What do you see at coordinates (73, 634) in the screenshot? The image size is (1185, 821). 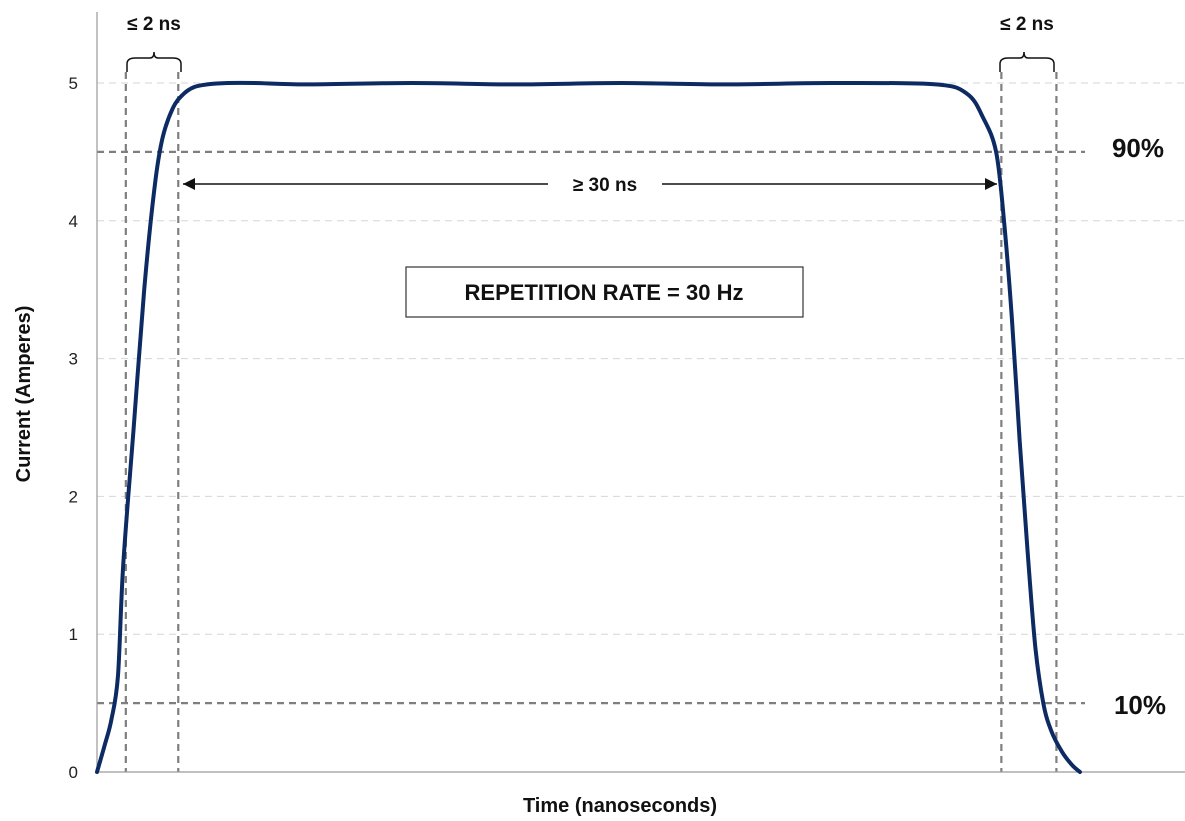 I see `y-tick-label-1: 1` at bounding box center [73, 634].